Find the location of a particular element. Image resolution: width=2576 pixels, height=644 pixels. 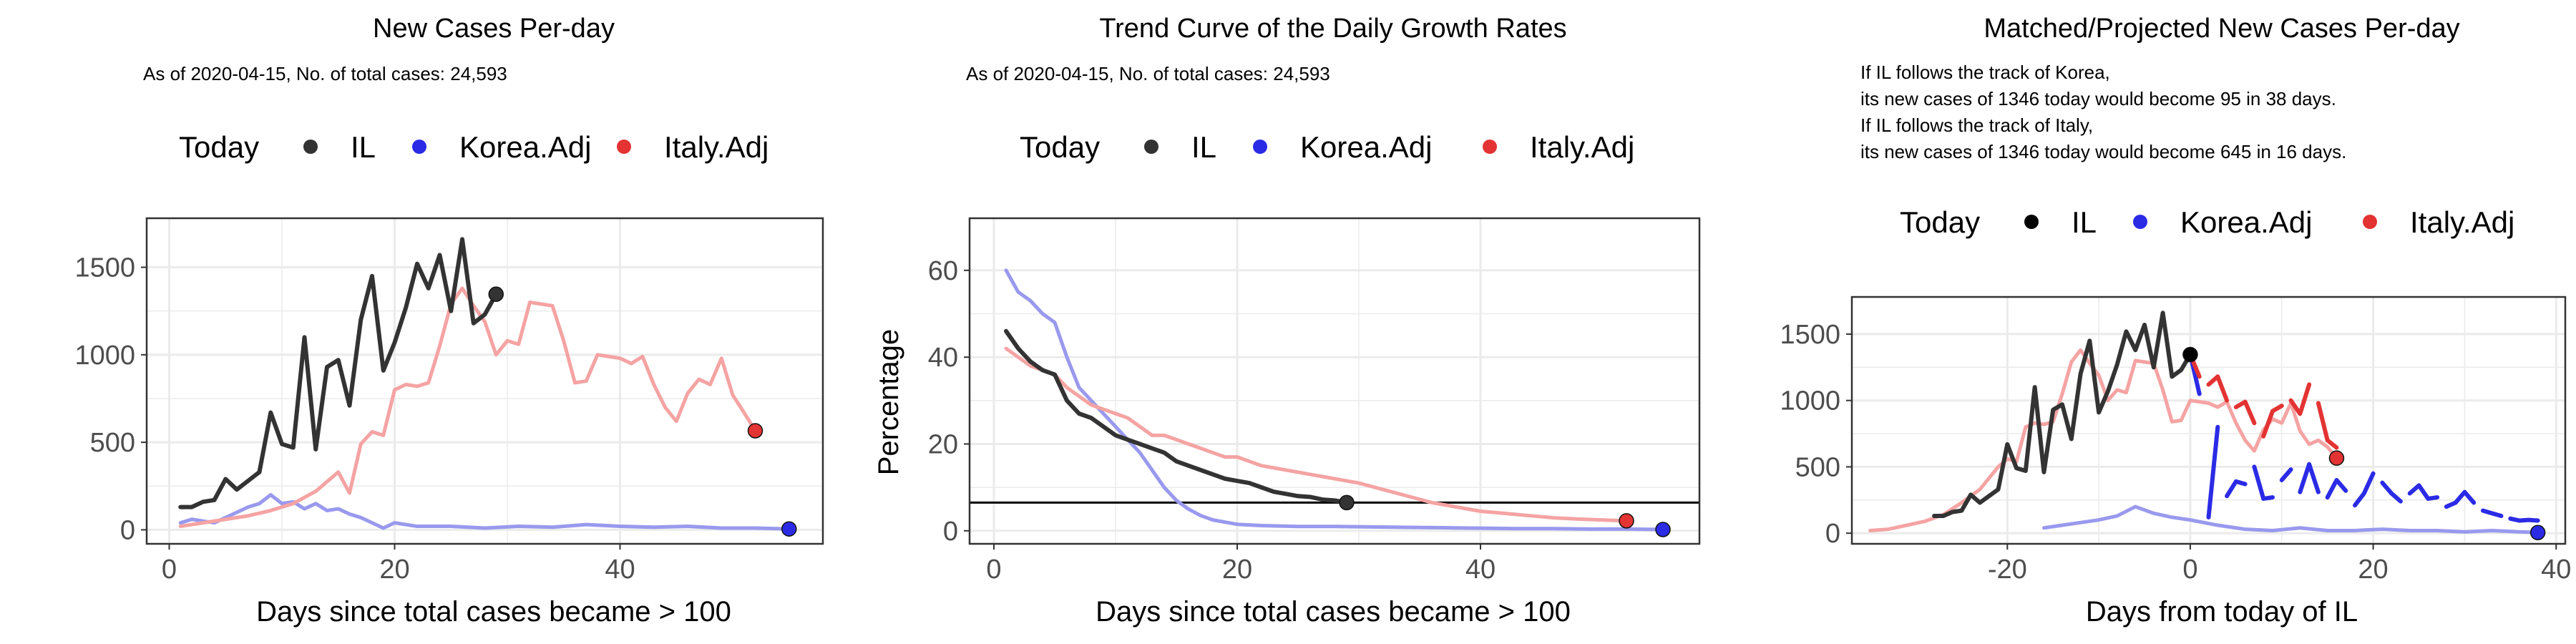

chart-title: New Cases Per-day is located at coordinates (494, 29).